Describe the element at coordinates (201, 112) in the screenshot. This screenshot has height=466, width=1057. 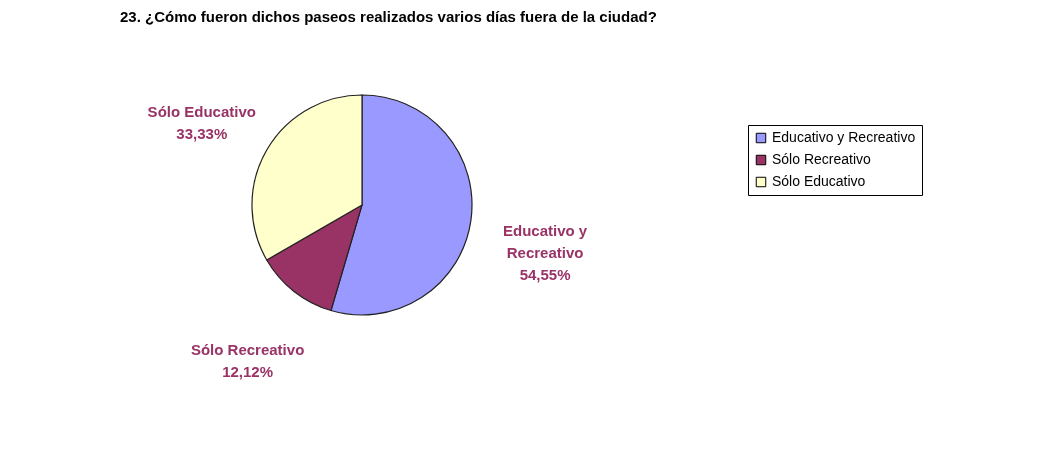
I see `slice-label: Sólo Educativo` at that location.